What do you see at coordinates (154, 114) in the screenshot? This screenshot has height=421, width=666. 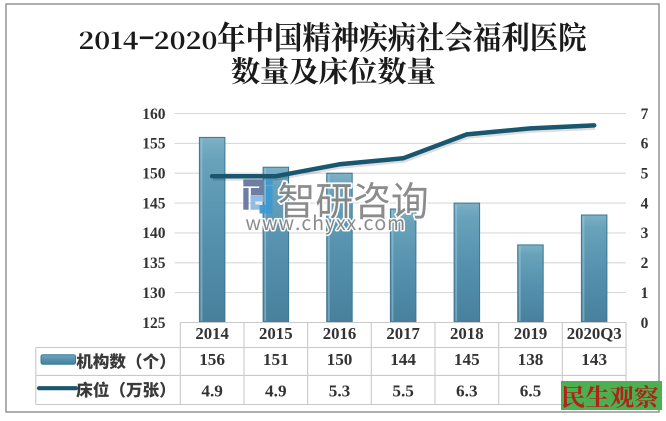 I see `svg-text: 160` at bounding box center [154, 114].